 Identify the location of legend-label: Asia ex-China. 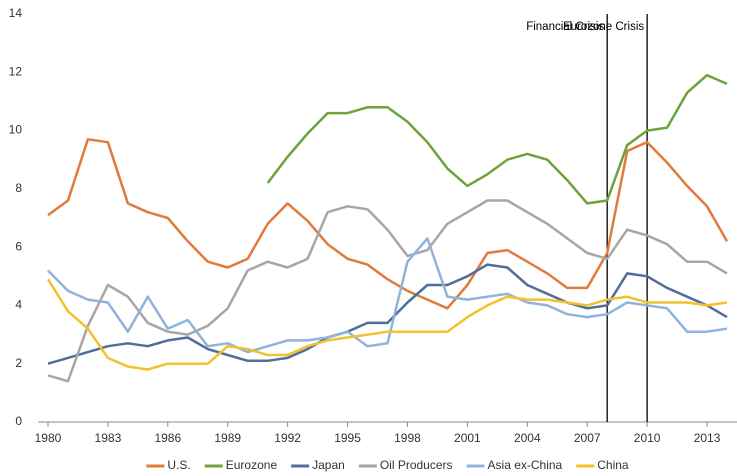
(525, 465).